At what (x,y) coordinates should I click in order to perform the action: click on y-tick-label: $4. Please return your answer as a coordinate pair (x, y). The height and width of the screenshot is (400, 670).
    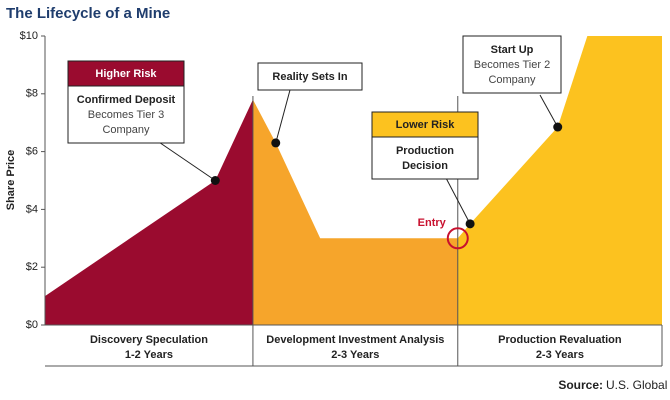
    Looking at the image, I should click on (32, 209).